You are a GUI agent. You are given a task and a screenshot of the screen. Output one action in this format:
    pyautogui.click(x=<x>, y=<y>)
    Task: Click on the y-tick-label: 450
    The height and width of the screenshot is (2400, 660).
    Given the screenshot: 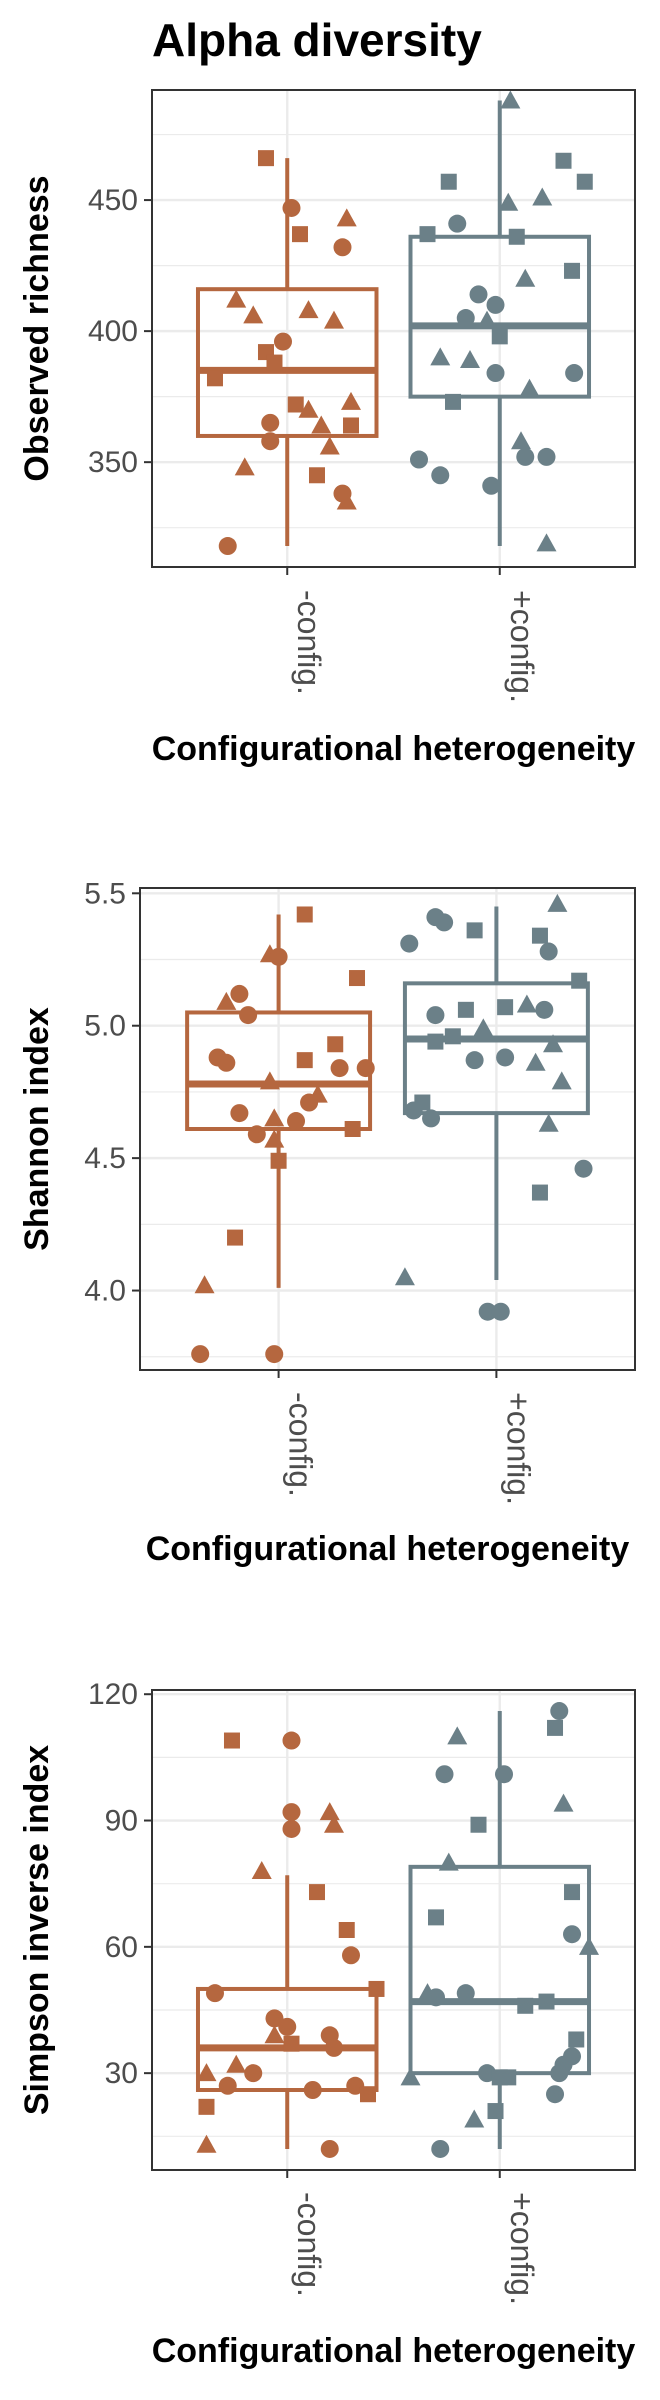 What is the action you would take?
    pyautogui.click(x=113, y=200)
    